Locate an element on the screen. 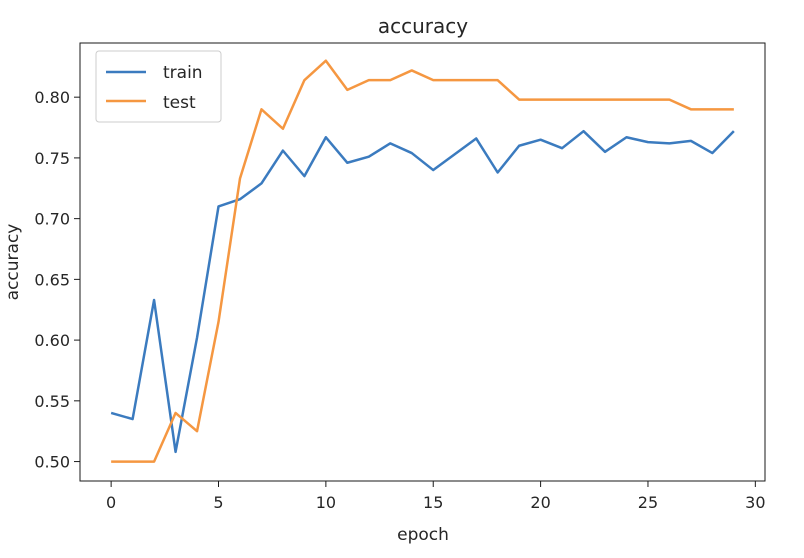 The width and height of the screenshot is (804, 558). legend: train test is located at coordinates (158, 86).